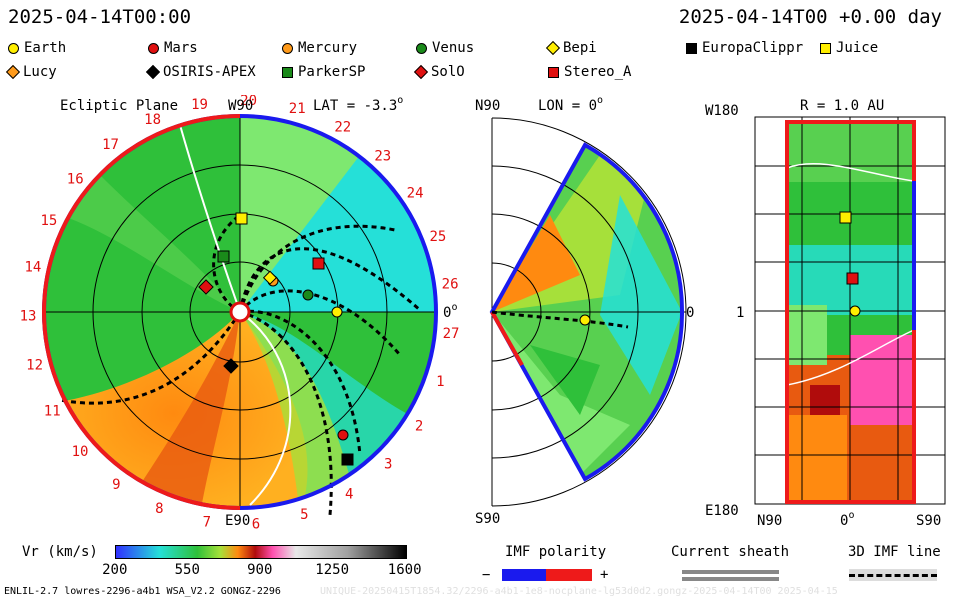 This screenshot has width=960, height=600. What do you see at coordinates (308, 295) in the screenshot?
I see `venus-marker` at bounding box center [308, 295].